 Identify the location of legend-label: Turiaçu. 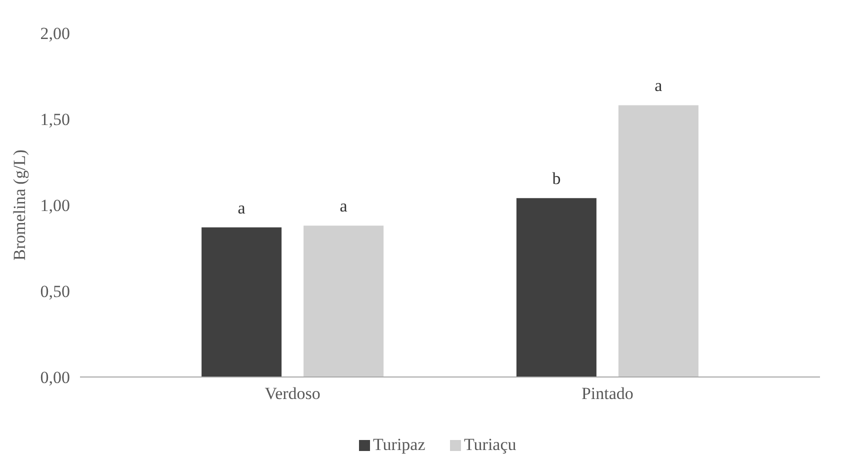
(490, 444).